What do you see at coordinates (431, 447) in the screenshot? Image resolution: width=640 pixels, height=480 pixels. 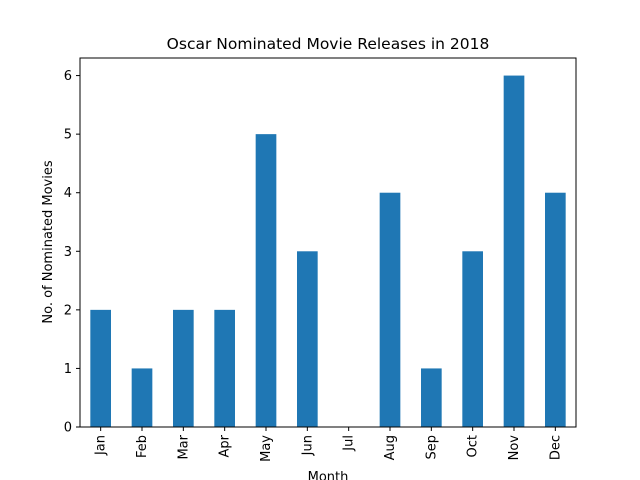 I see `x-tick-label: Sep` at bounding box center [431, 447].